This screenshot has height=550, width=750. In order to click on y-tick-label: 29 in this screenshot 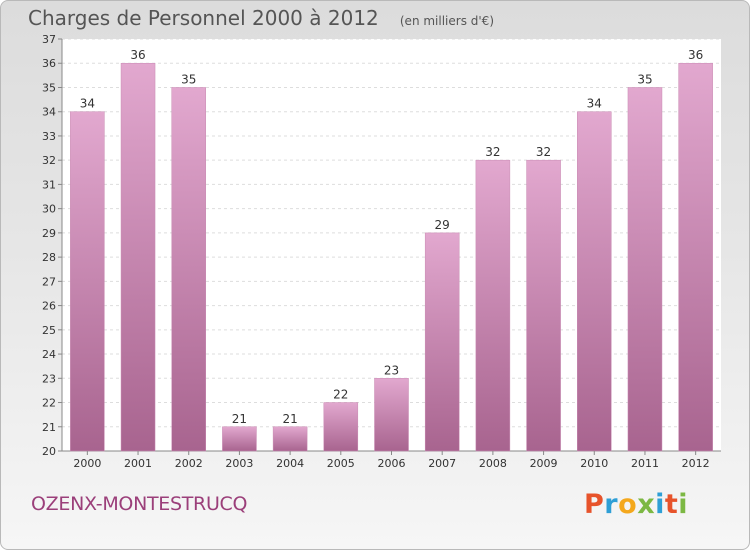, I will do `click(49, 233)`.